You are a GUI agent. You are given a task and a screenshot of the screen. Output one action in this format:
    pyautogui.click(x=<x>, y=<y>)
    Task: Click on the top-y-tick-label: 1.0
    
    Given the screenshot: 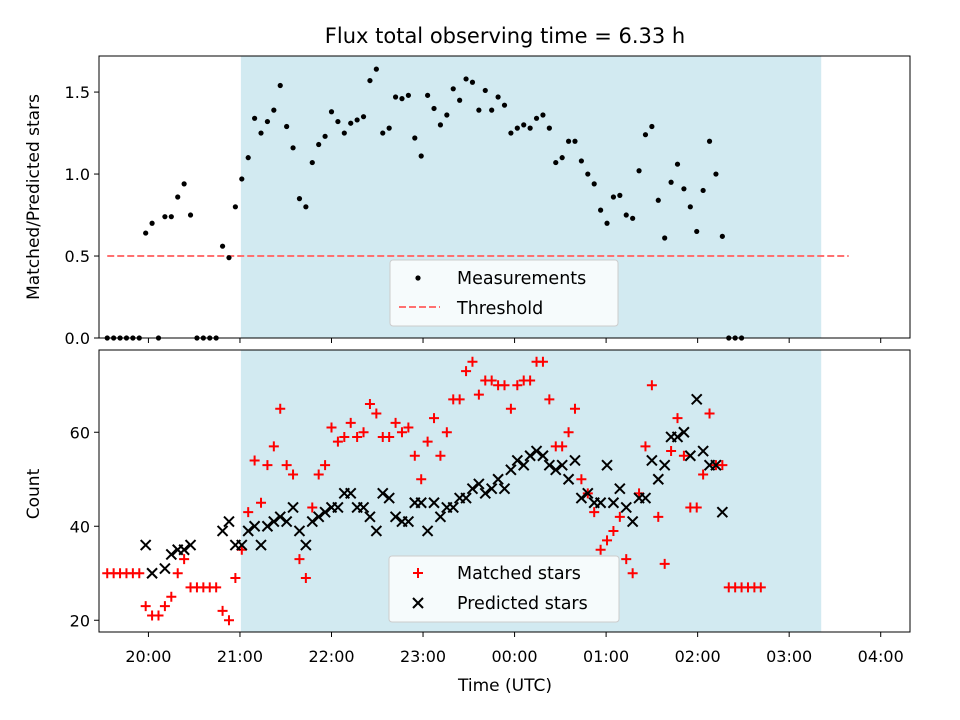 What is the action you would take?
    pyautogui.click(x=77, y=174)
    